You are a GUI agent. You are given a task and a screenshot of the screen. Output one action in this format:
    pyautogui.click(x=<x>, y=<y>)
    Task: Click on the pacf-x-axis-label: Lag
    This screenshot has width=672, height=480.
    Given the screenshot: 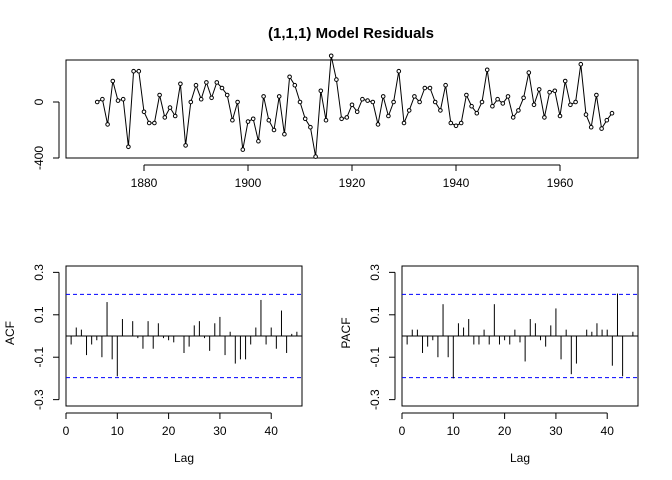 What is the action you would take?
    pyautogui.click(x=520, y=458)
    